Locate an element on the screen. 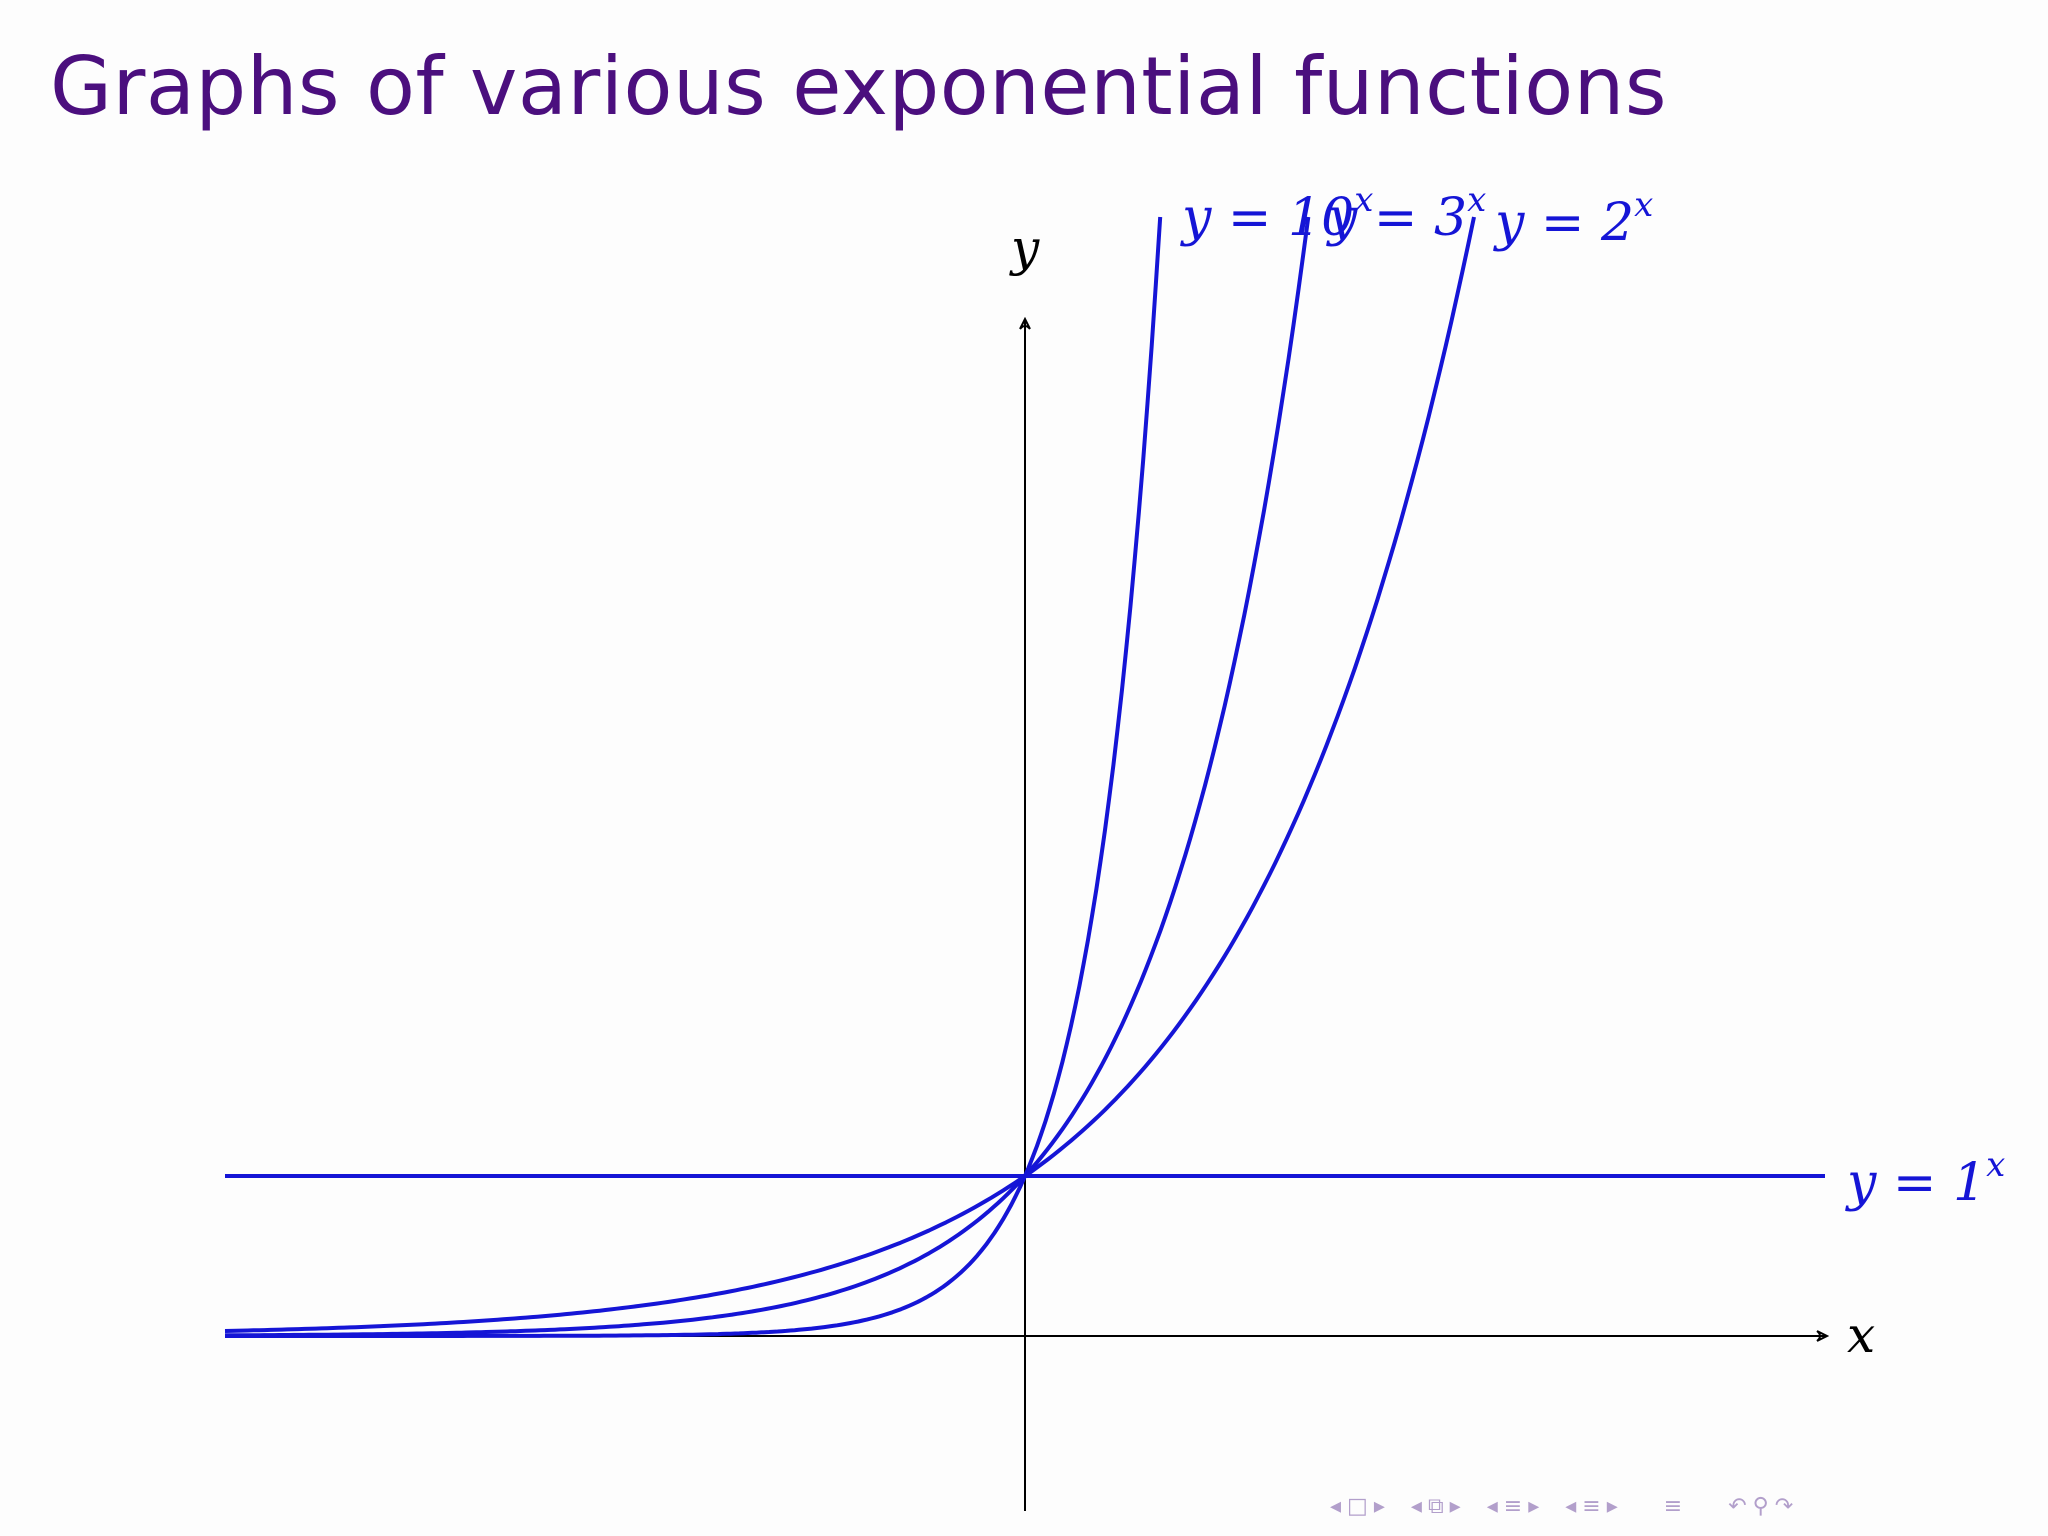  beamer-navigation-bar: ◂ □ ▸ ◂ ⧉ ▸ ◂ ≡ ▸ ◂ ≡ ▸ ≡ ↶ ⚲ ↷ is located at coordinates (1561, 1506).